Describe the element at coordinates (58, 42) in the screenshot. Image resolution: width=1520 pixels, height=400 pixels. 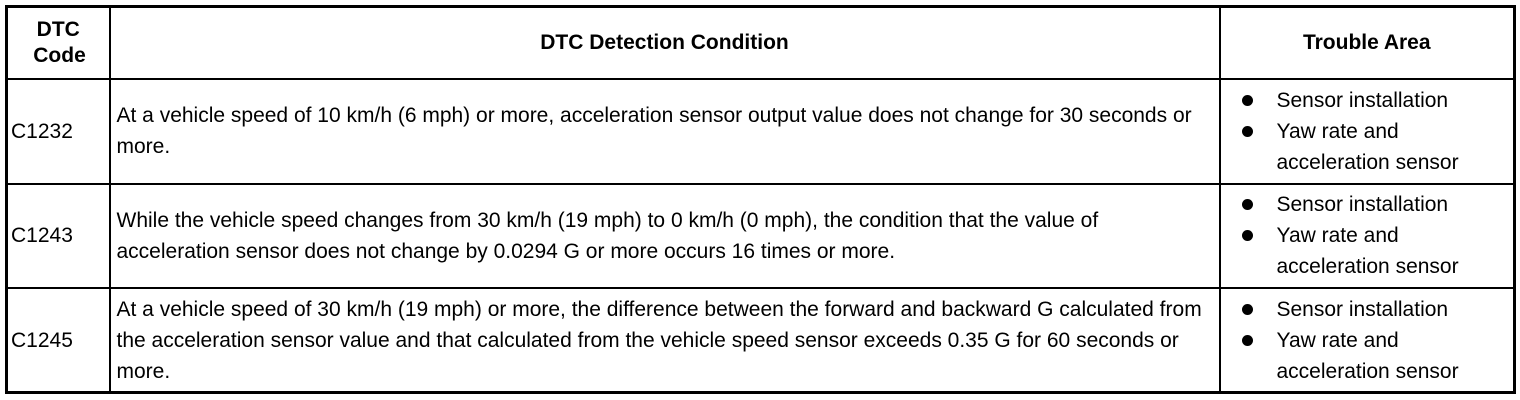
I see `header-dtc-code: DTC Code` at that location.